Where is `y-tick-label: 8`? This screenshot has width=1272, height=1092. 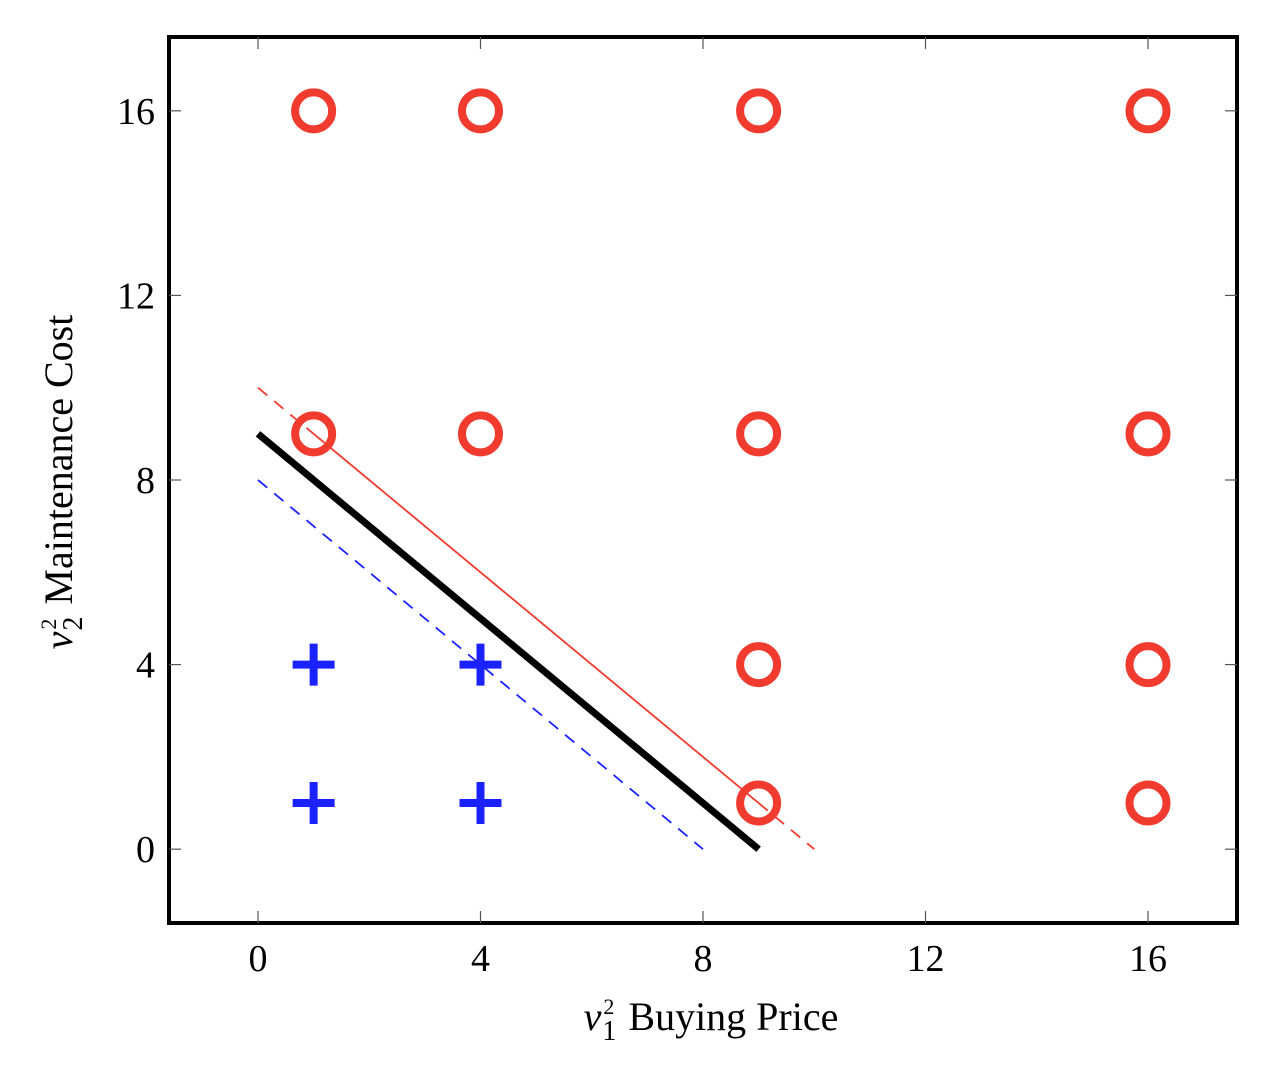
y-tick-label: 8 is located at coordinates (145, 481).